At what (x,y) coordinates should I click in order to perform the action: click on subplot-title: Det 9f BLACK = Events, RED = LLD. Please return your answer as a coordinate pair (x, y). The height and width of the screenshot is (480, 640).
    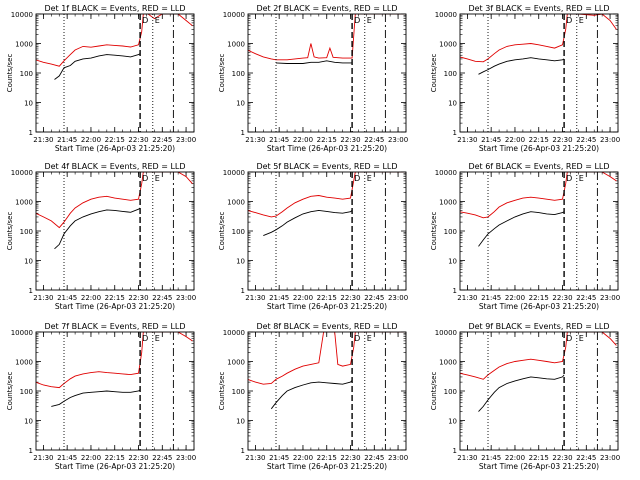
    Looking at the image, I should click on (538, 326).